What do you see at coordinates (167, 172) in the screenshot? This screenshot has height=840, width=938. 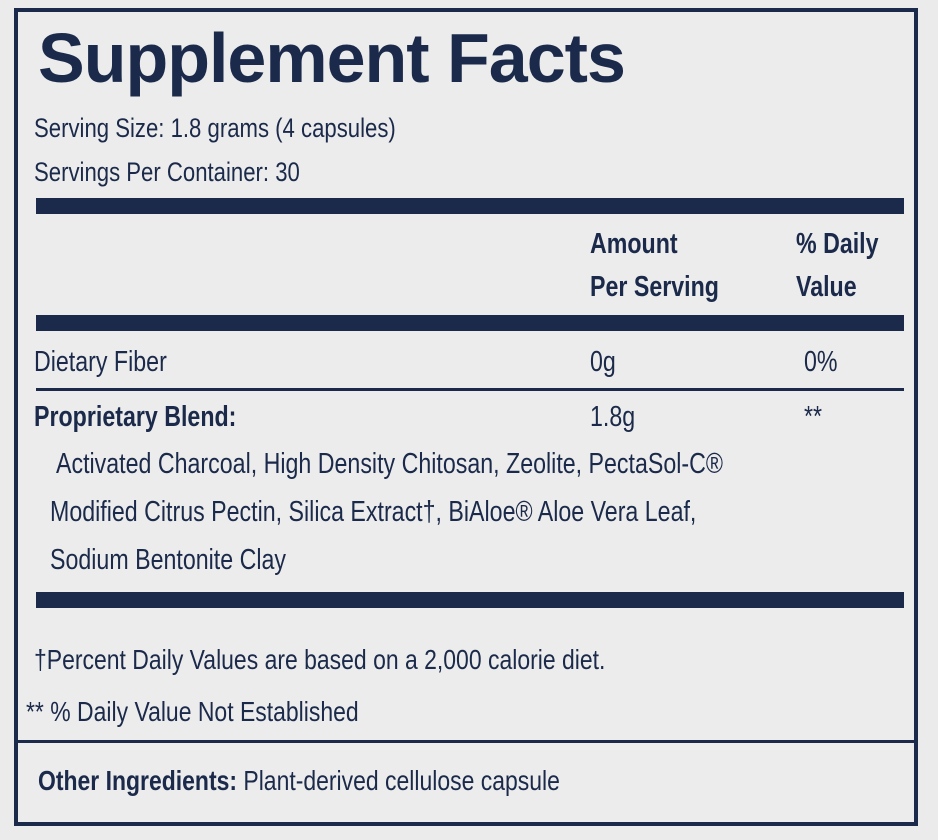 I see `servings-per-container: Servings Per Container: 30` at bounding box center [167, 172].